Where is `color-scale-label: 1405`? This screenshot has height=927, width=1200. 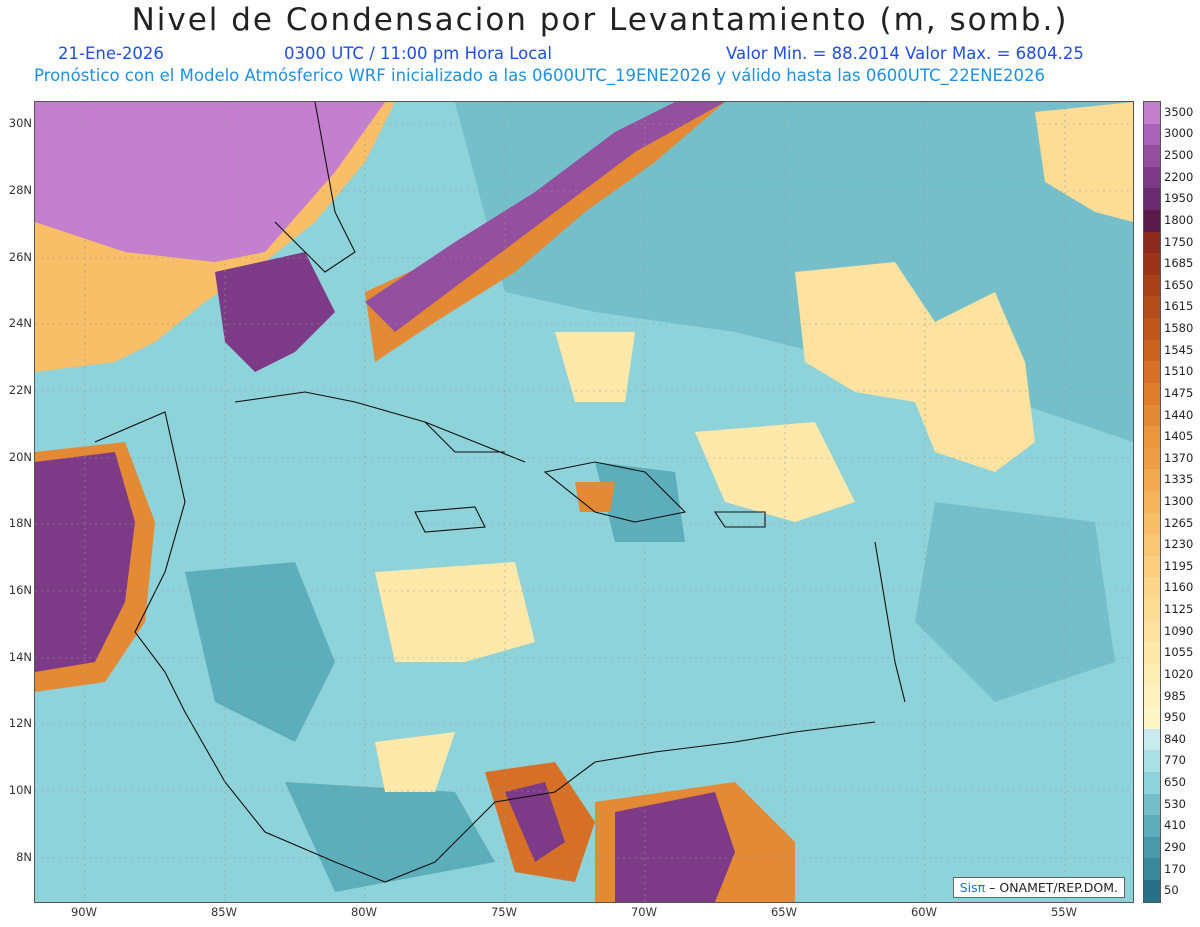
color-scale-label: 1405 is located at coordinates (1179, 436).